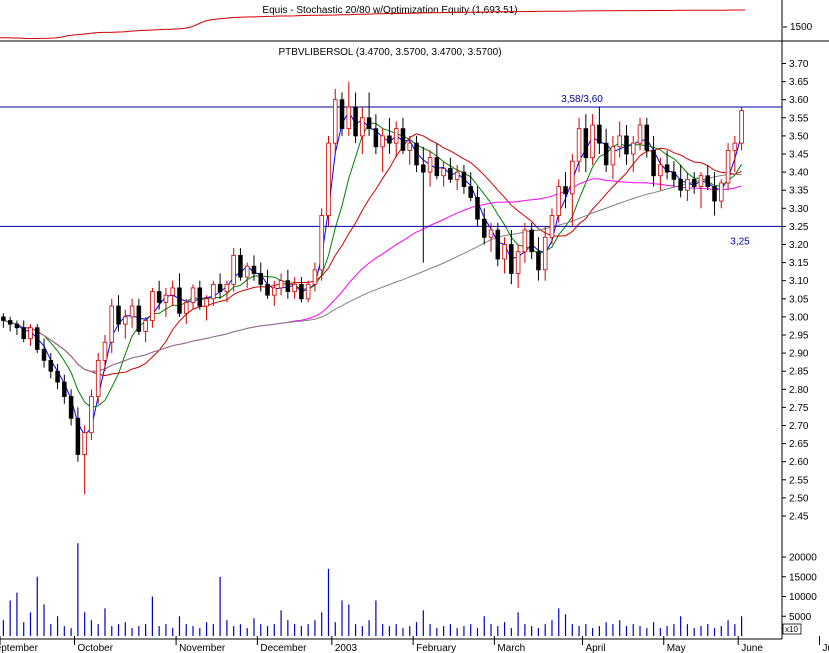  Describe the element at coordinates (595, 648) in the screenshot. I see `time-label: April` at that location.